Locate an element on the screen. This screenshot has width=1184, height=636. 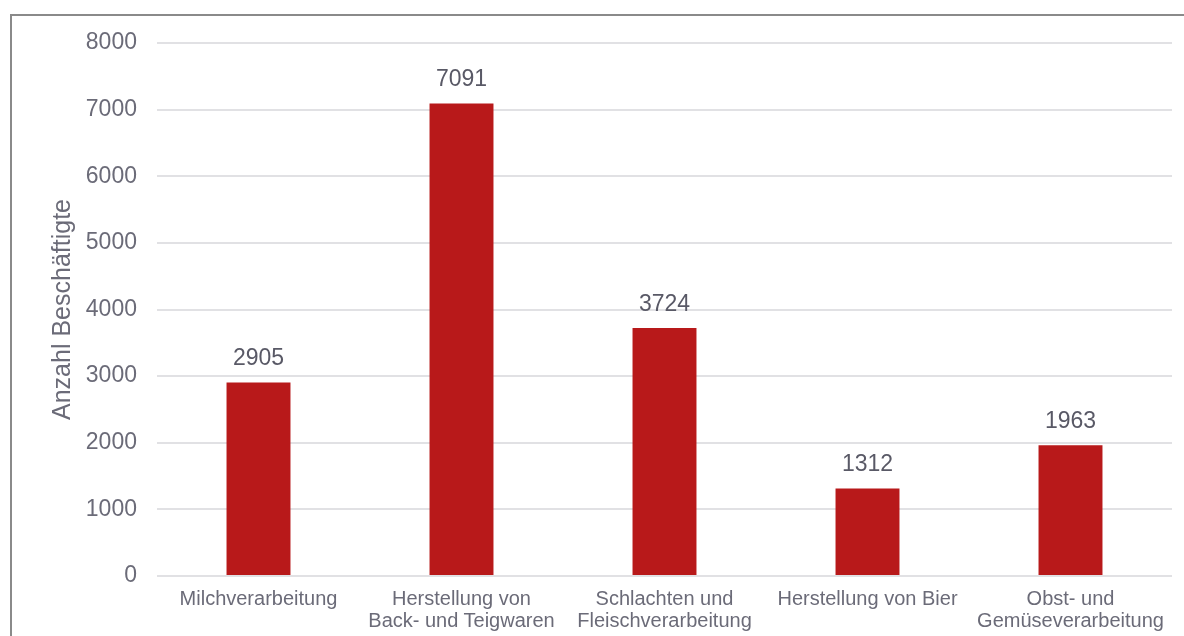
y-tick-label: 6000 is located at coordinates (111, 174).